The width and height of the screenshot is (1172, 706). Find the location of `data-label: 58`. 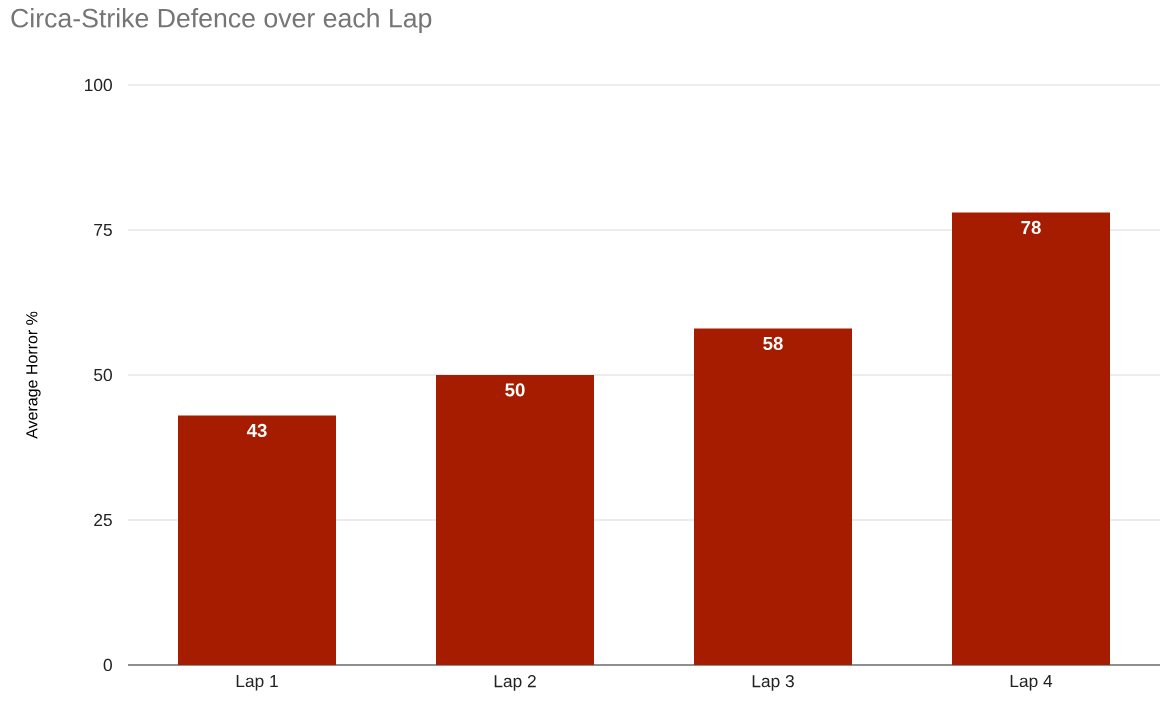

data-label: 58 is located at coordinates (773, 343).